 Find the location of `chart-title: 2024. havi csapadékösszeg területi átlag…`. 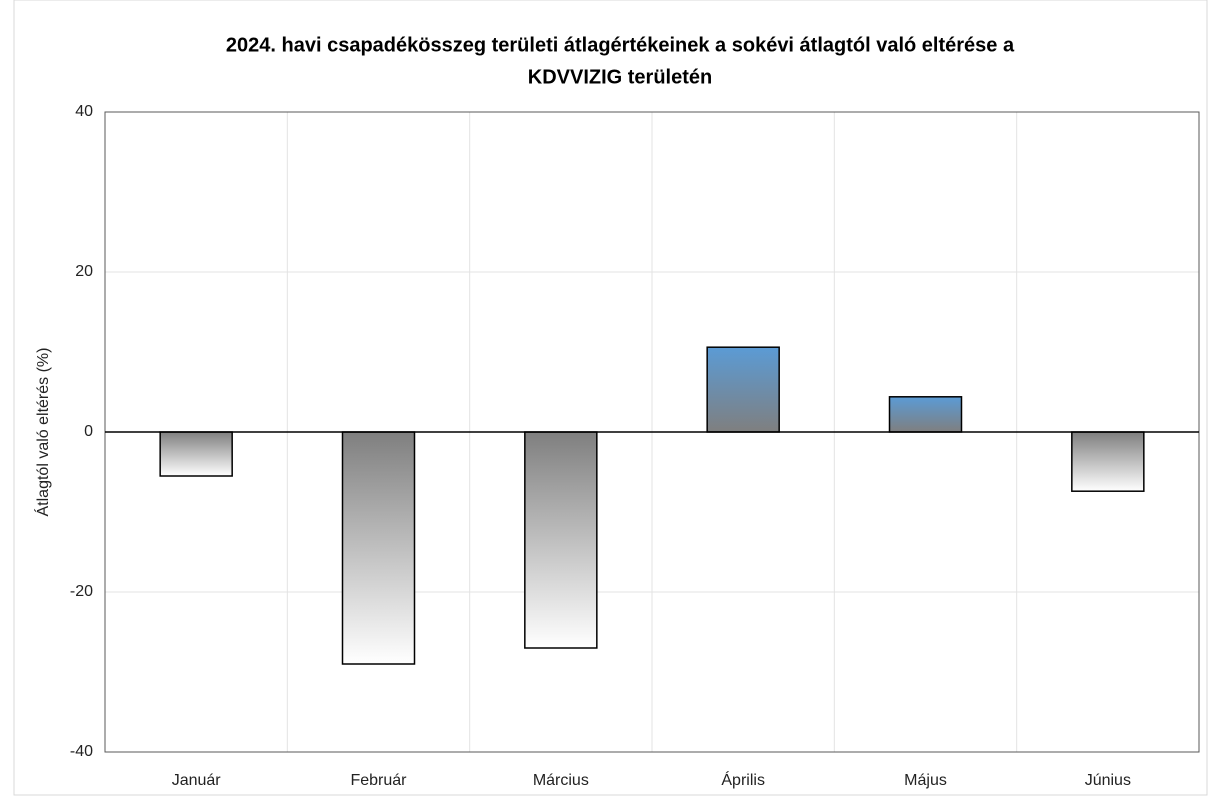

chart-title: 2024. havi csapadékösszeg területi átlag… is located at coordinates (620, 45).